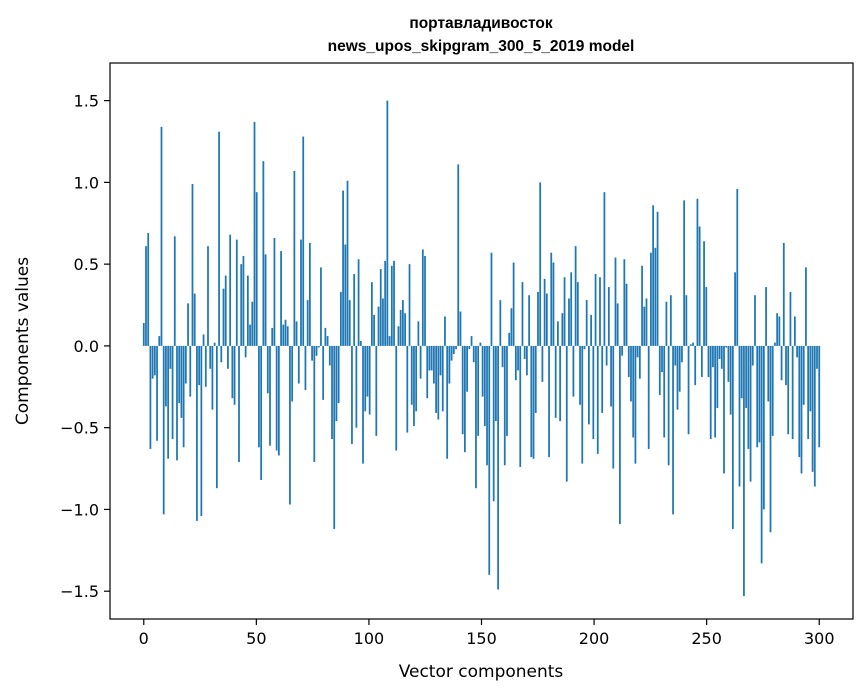  What do you see at coordinates (79, 591) in the screenshot?
I see `y-tick-label: −1.5` at bounding box center [79, 591].